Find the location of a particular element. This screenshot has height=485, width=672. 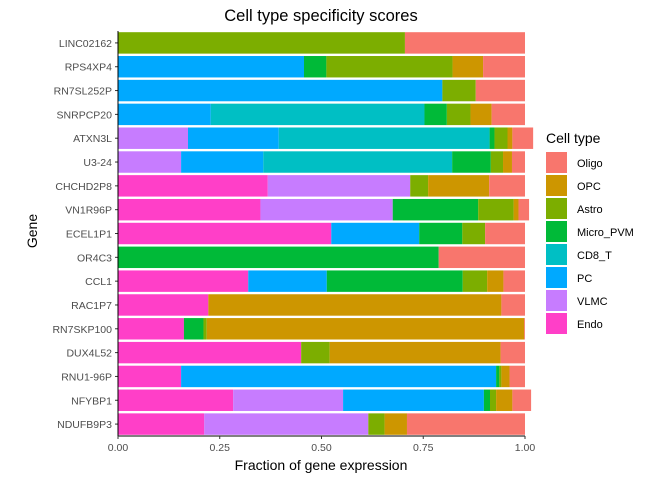

y-tick-label: CCL1 is located at coordinates (98, 282).